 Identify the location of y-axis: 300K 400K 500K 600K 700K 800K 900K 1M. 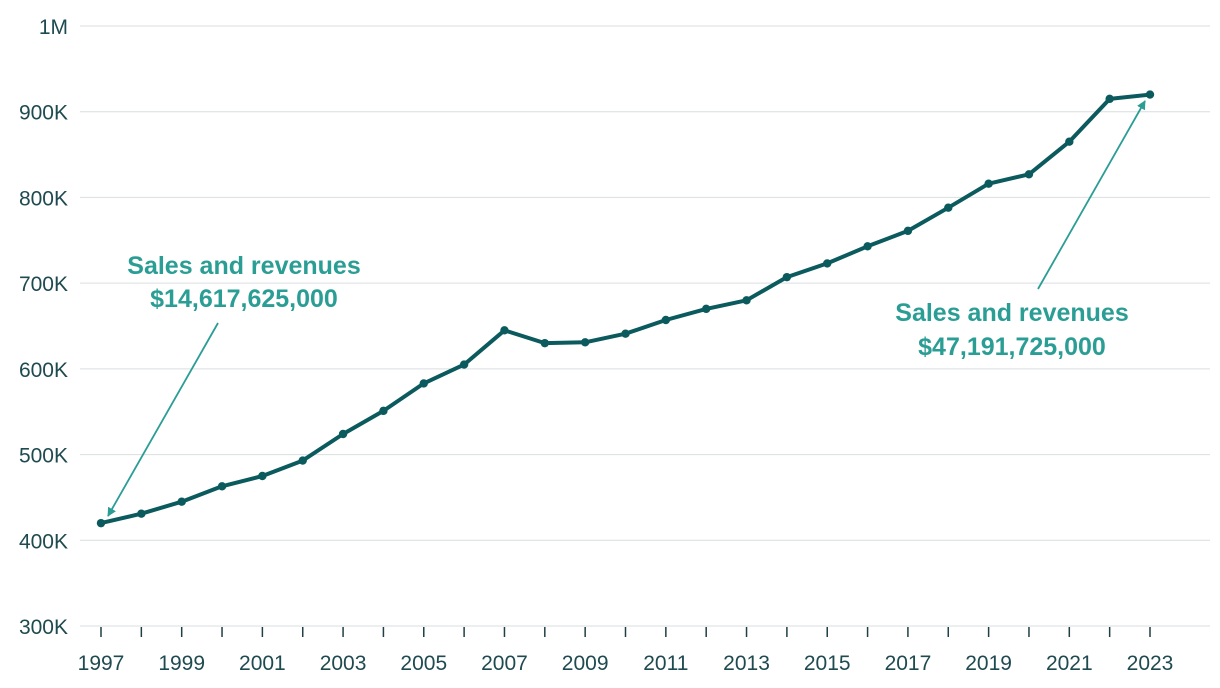
(43, 327).